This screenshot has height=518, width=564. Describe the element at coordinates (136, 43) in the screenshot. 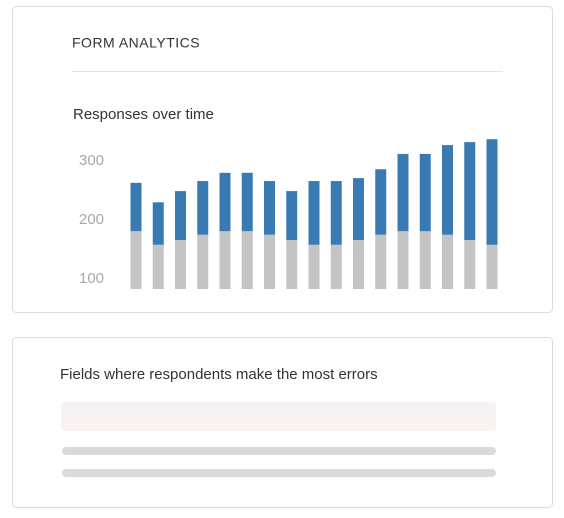

I see `card-title: FORM ANALYTICS` at that location.